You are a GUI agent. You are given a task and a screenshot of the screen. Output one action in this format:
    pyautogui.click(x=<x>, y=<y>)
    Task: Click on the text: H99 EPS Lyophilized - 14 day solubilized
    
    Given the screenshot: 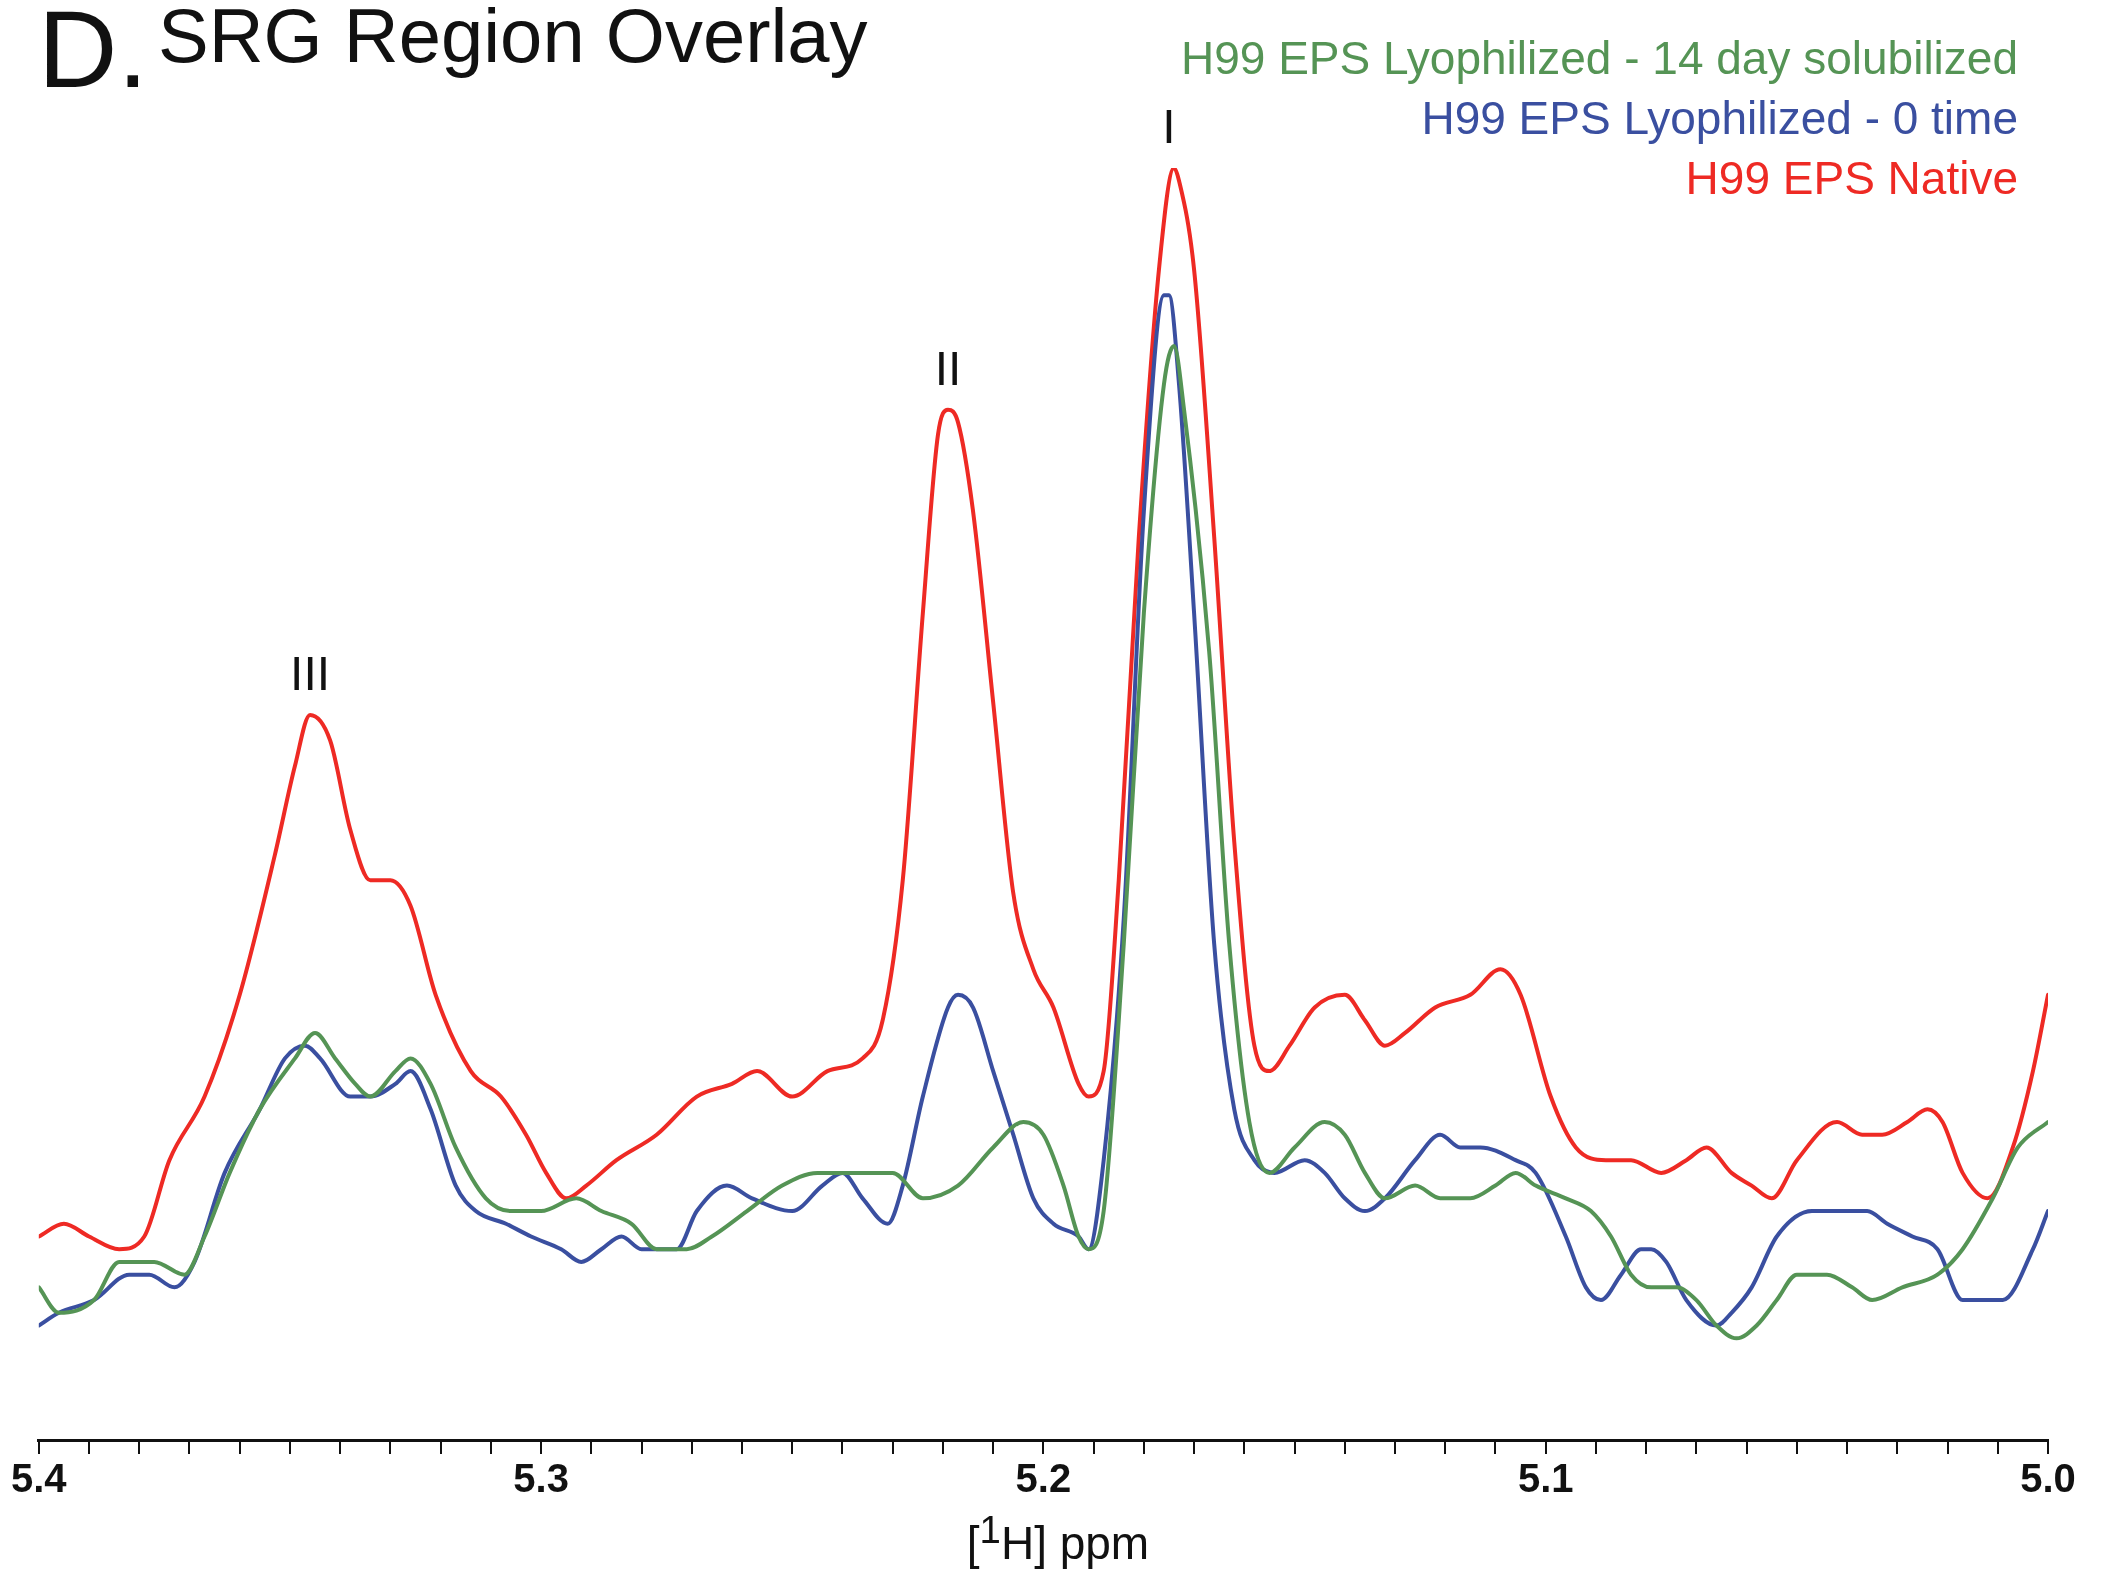 What is the action you would take?
    pyautogui.click(x=1599, y=58)
    